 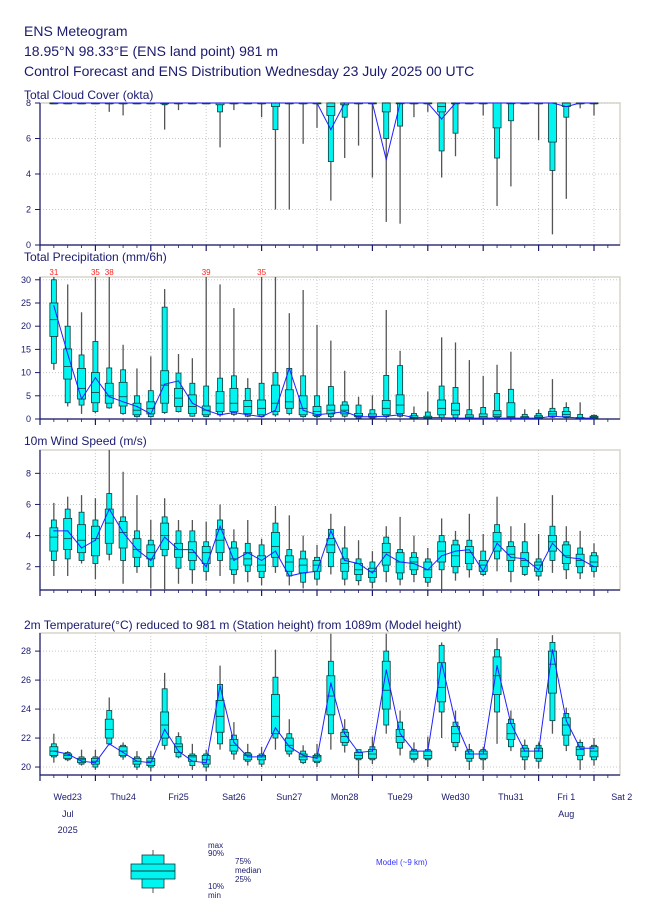 I want to click on y-tick-label: 24, so click(x=26, y=709).